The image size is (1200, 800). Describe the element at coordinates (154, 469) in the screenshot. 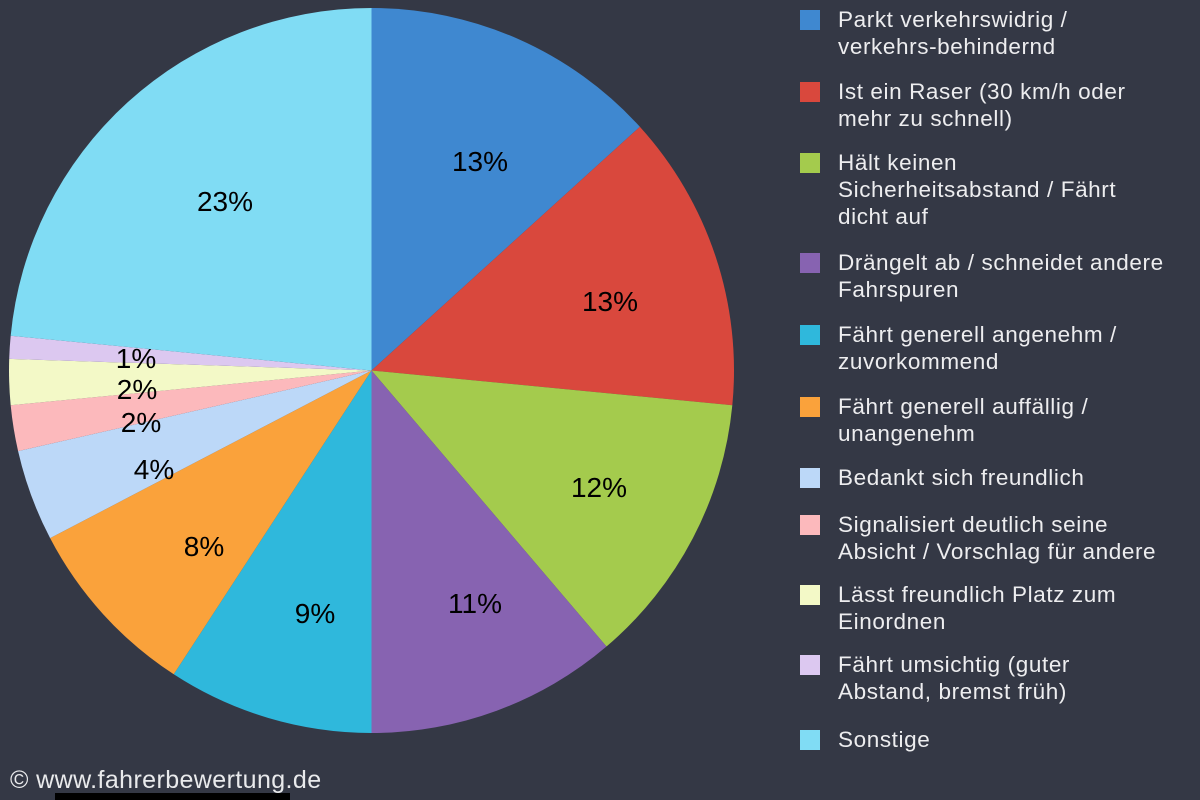

I see `slice-label: 4%` at that location.